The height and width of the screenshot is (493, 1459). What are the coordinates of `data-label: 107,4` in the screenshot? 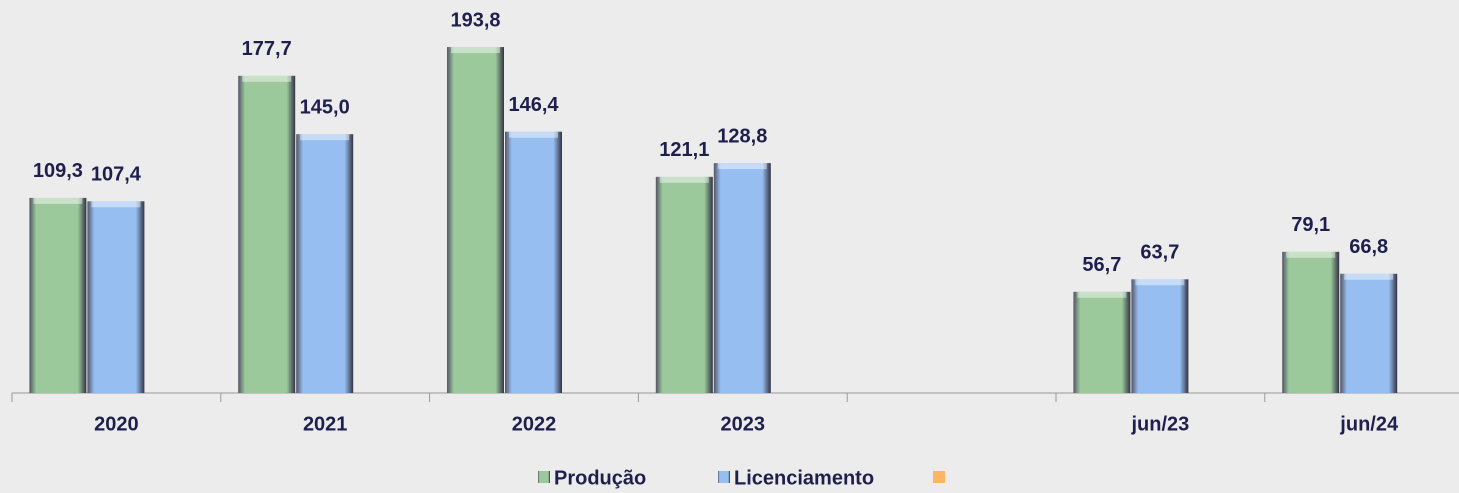 It's located at (116, 175).